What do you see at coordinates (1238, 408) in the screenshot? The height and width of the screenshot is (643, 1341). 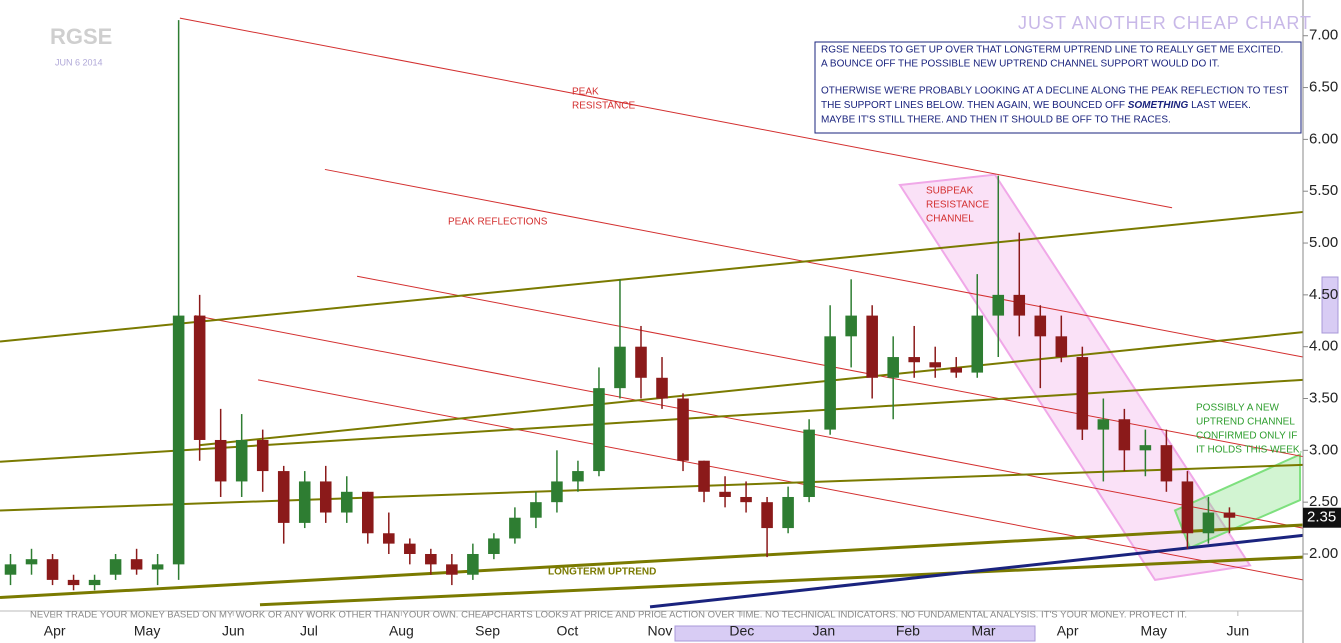 I see `annotation: POSSIBLY A NEW` at bounding box center [1238, 408].